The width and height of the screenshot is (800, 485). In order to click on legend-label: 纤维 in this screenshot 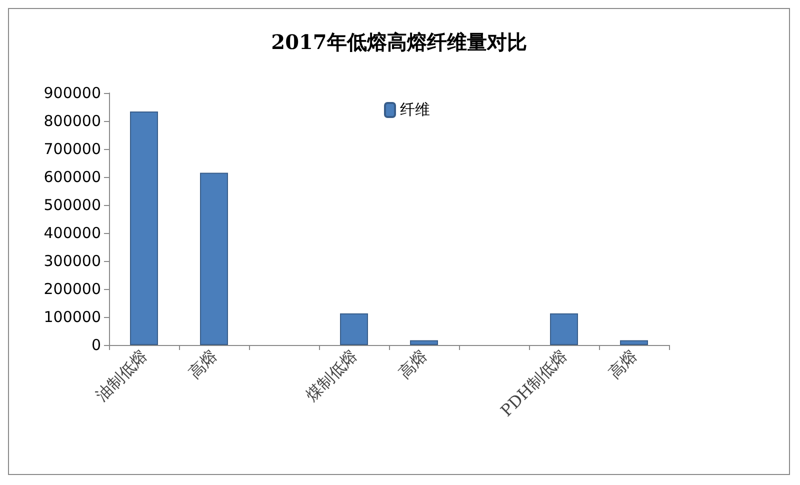, I will do `click(415, 110)`.